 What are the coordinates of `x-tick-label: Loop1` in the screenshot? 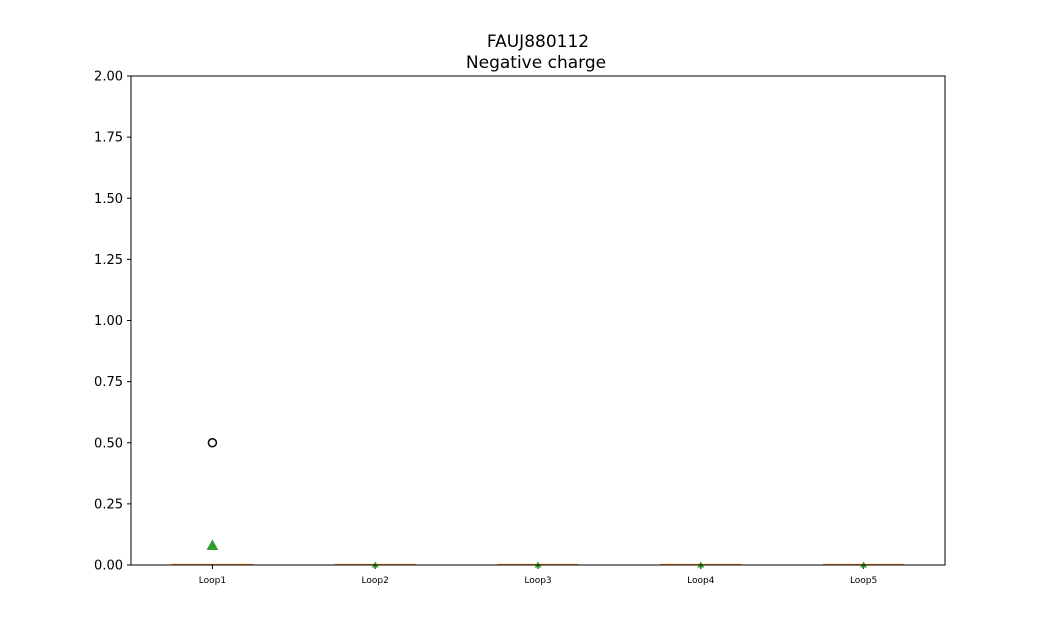 It's located at (212, 581).